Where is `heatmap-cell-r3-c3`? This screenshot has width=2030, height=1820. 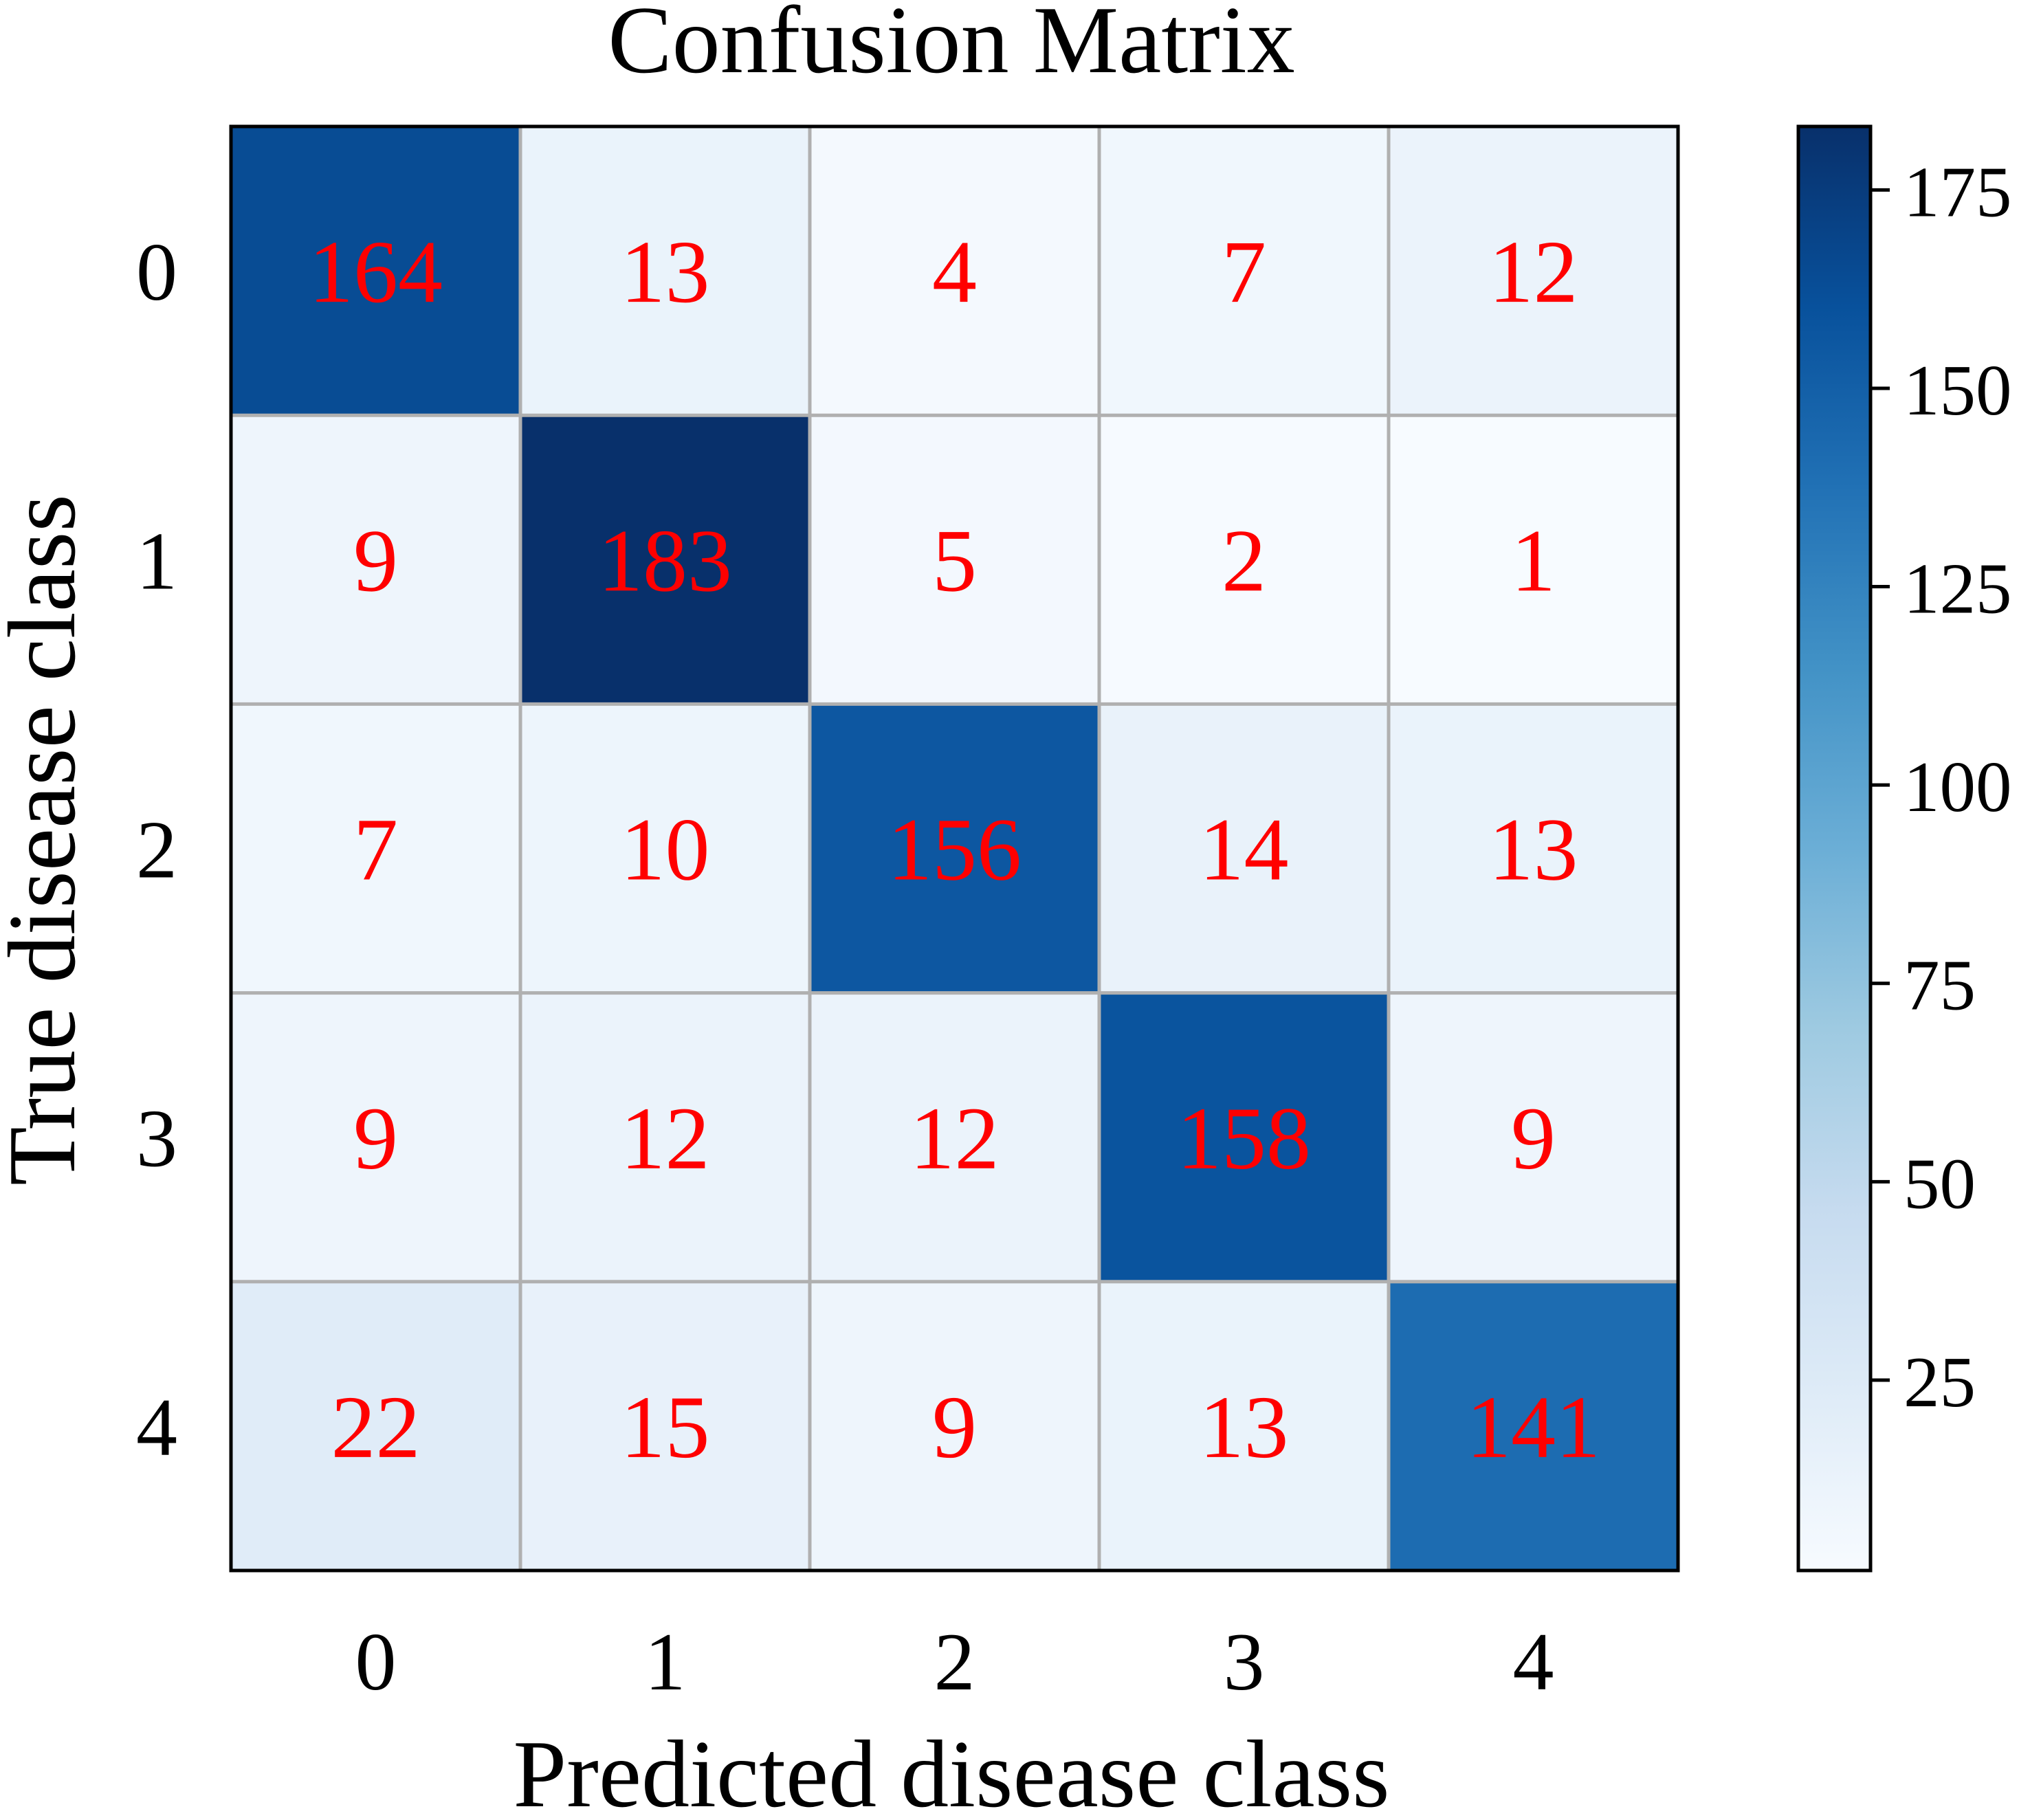 heatmap-cell-r3-c3 is located at coordinates (1244, 1137).